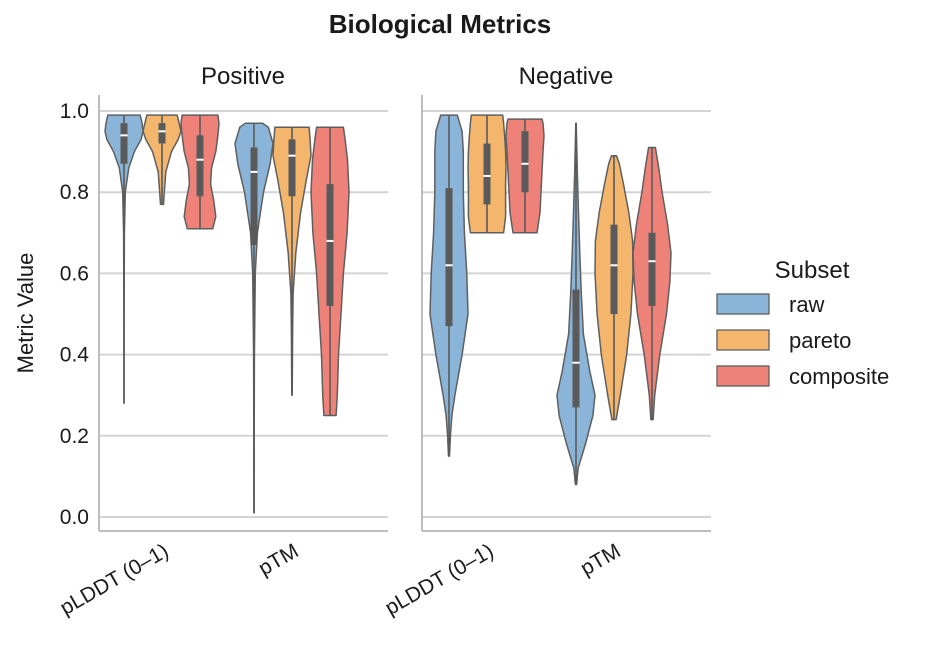 The height and width of the screenshot is (648, 928). Describe the element at coordinates (75, 355) in the screenshot. I see `y-tick-label: 0.4` at that location.